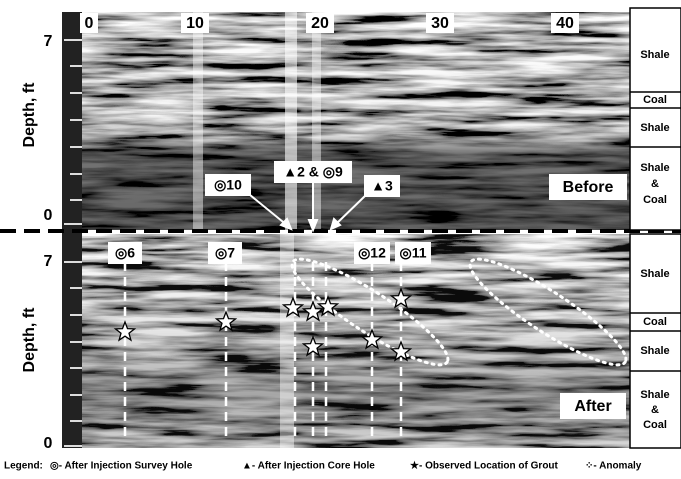 The width and height of the screenshot is (681, 479). I want to click on hole-label: ◎12, so click(372, 253).